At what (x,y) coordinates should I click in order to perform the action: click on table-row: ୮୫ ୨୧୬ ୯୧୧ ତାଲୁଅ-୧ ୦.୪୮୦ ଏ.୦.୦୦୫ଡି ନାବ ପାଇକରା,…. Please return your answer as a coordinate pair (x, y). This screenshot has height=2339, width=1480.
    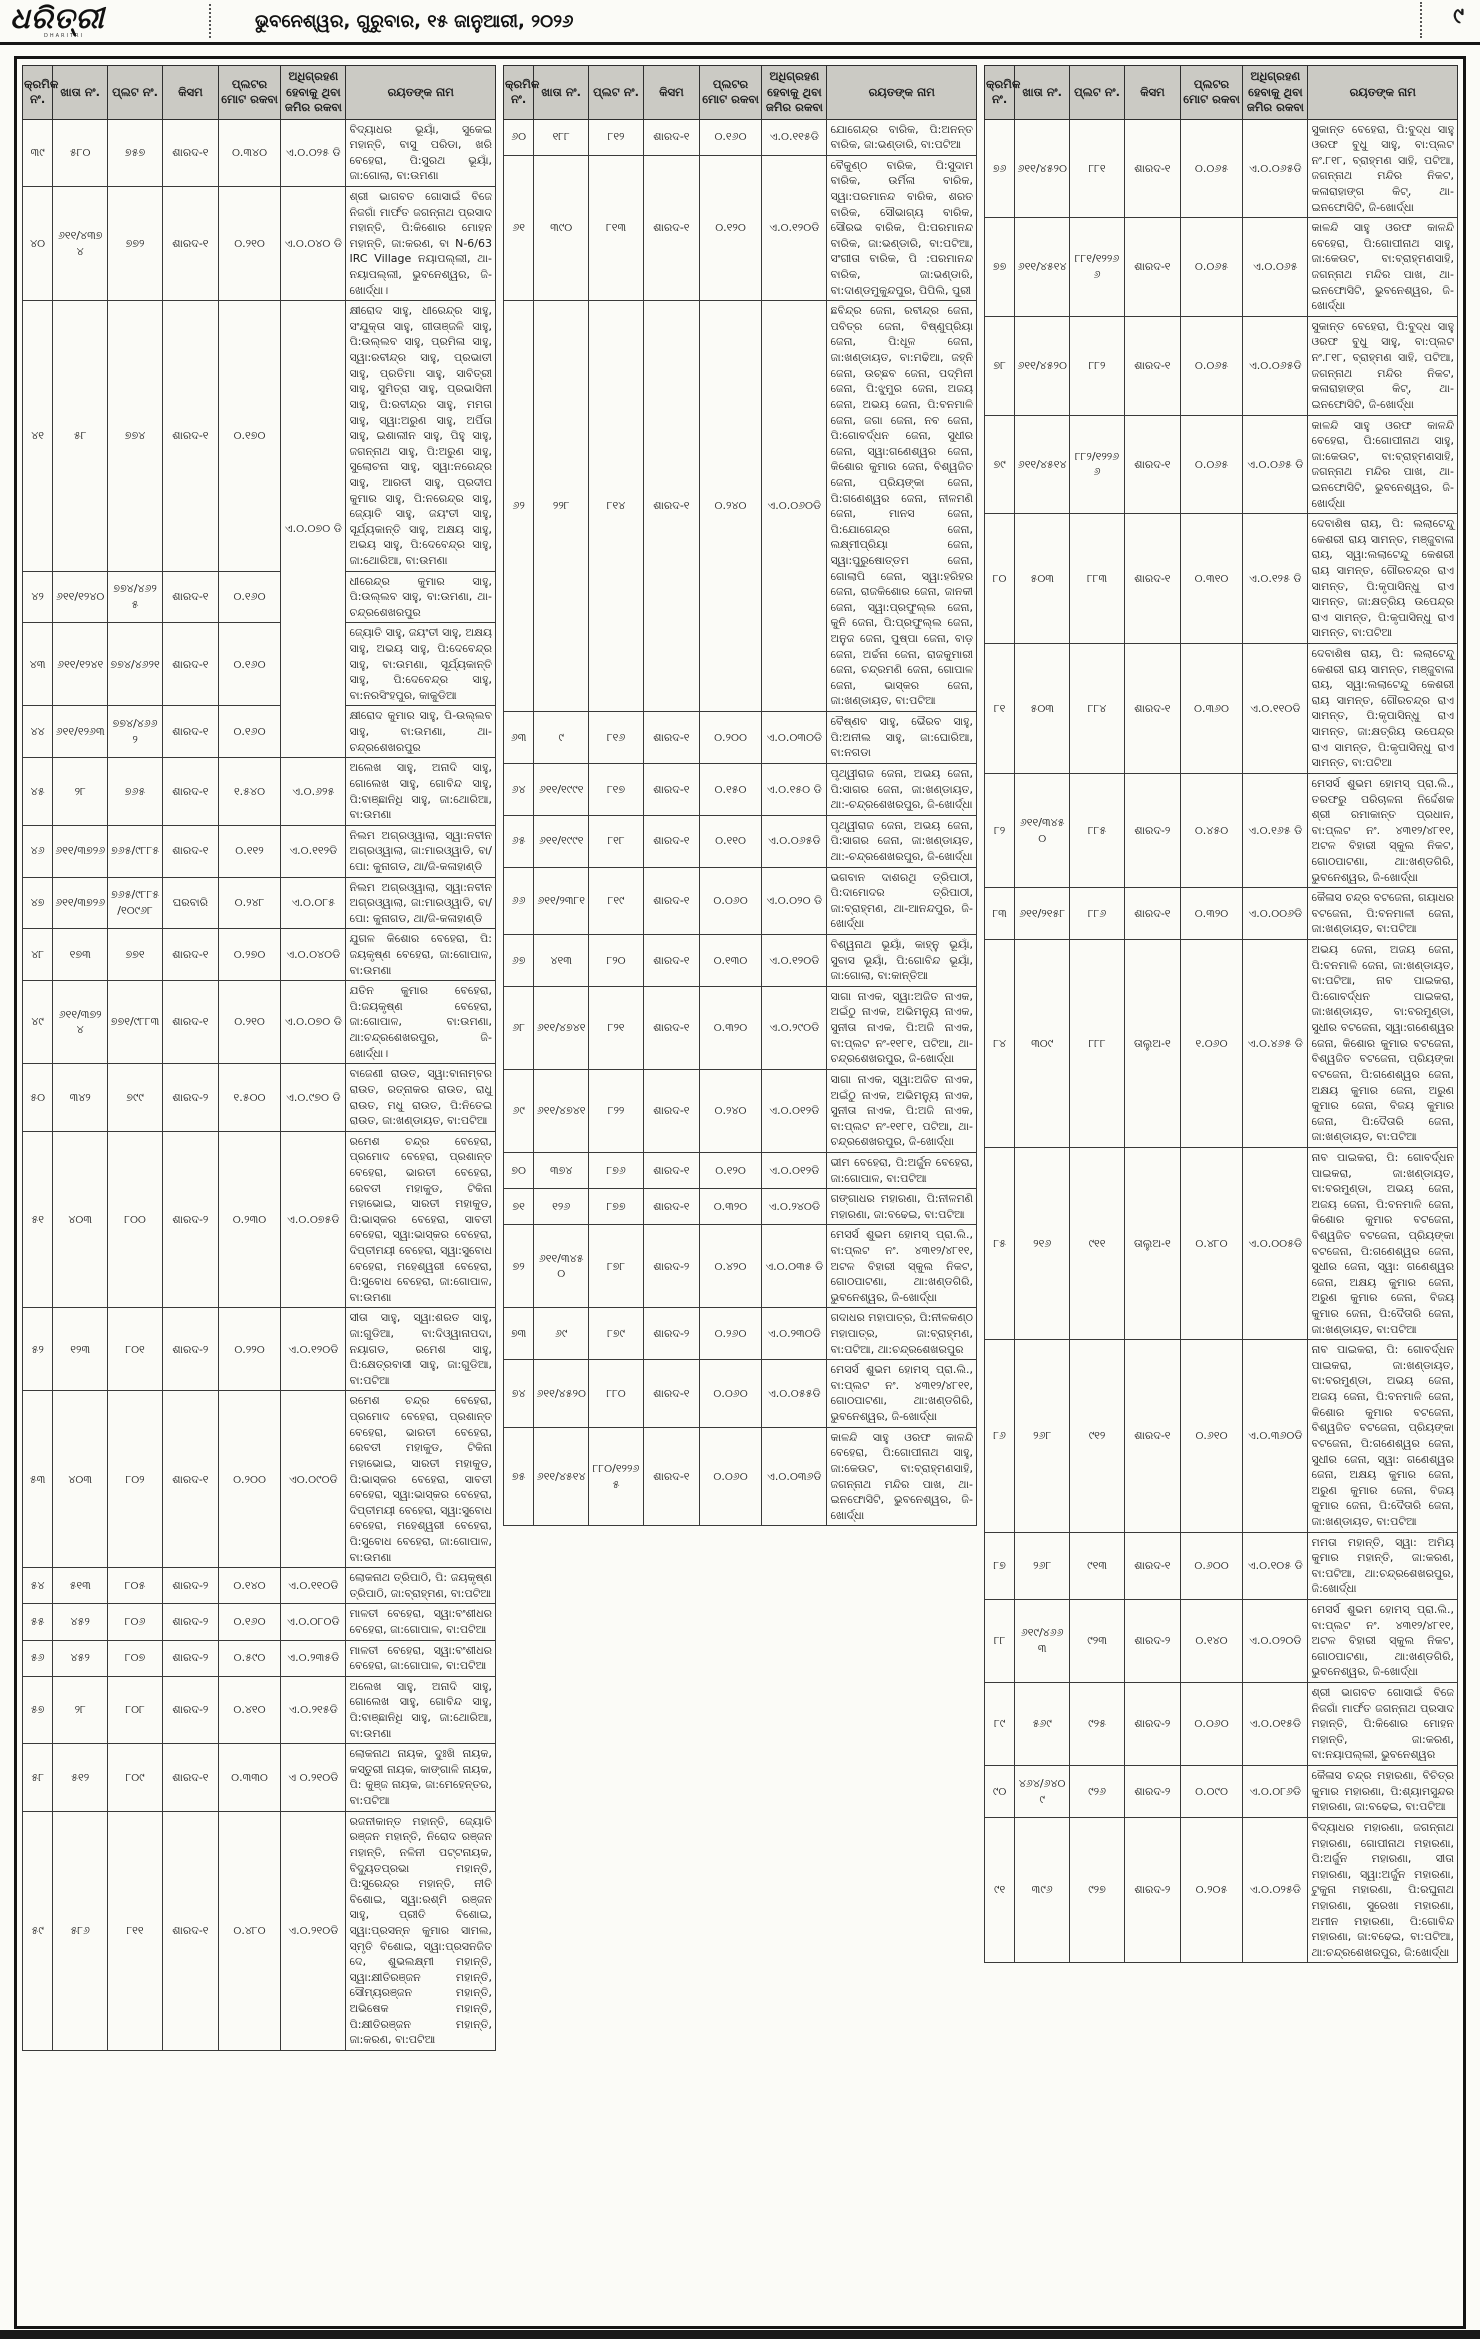
    Looking at the image, I should click on (1221, 1243).